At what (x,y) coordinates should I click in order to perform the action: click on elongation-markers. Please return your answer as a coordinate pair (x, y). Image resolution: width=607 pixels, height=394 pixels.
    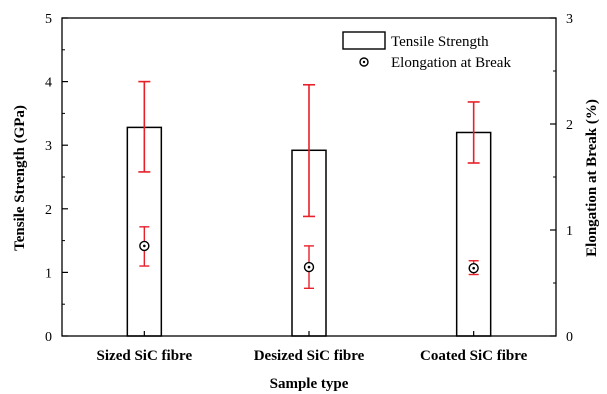
    Looking at the image, I should click on (309, 257).